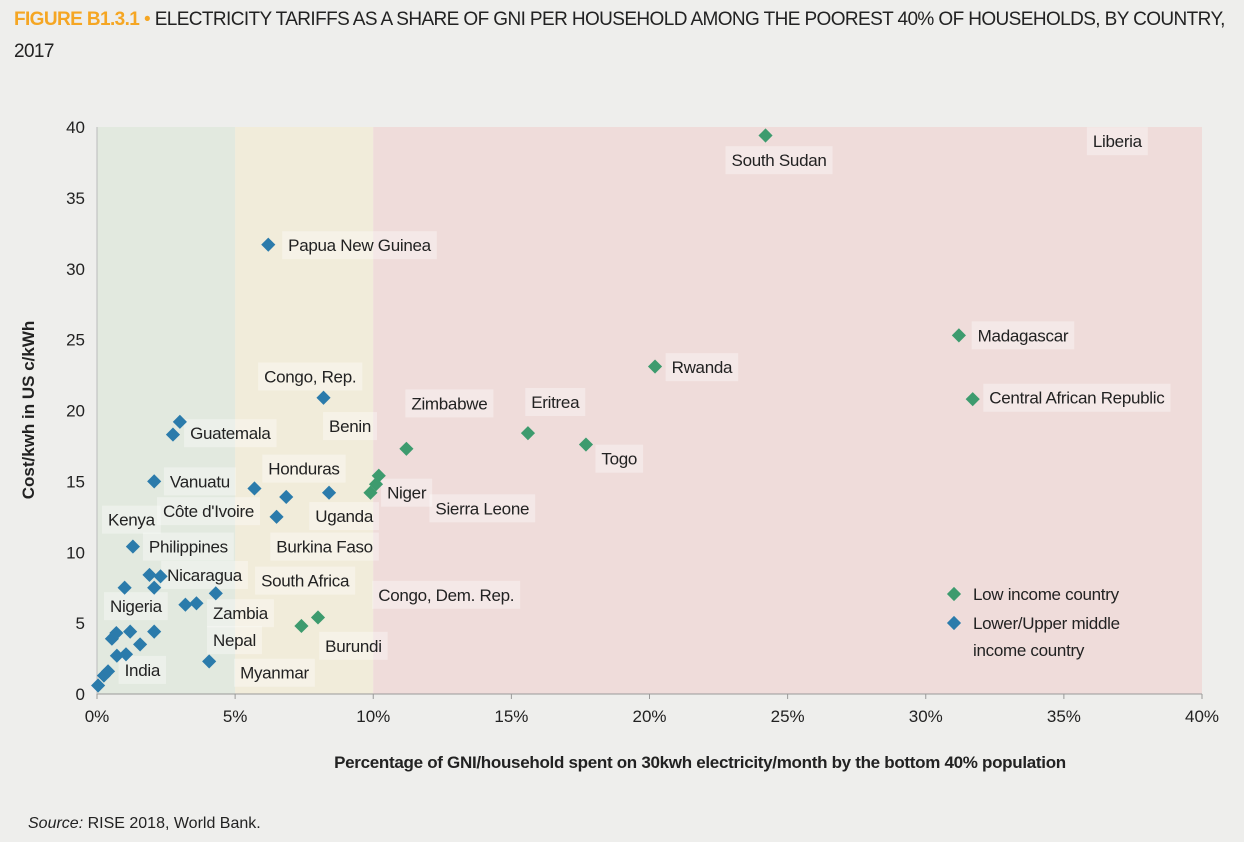  What do you see at coordinates (75, 481) in the screenshot?
I see `y-tick-label: 15` at bounding box center [75, 481].